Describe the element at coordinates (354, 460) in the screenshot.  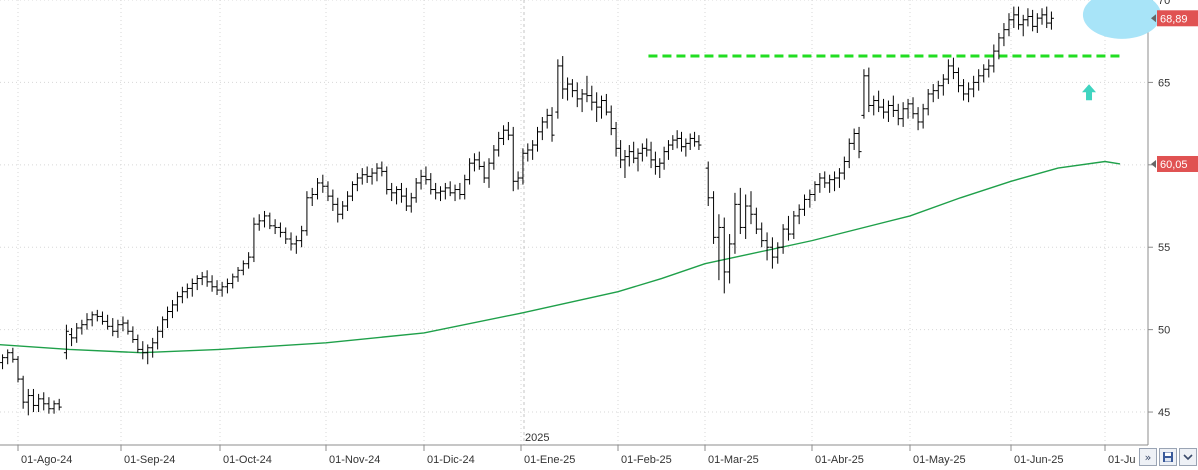
I see `x-tick-label: 01-Nov-24` at that location.